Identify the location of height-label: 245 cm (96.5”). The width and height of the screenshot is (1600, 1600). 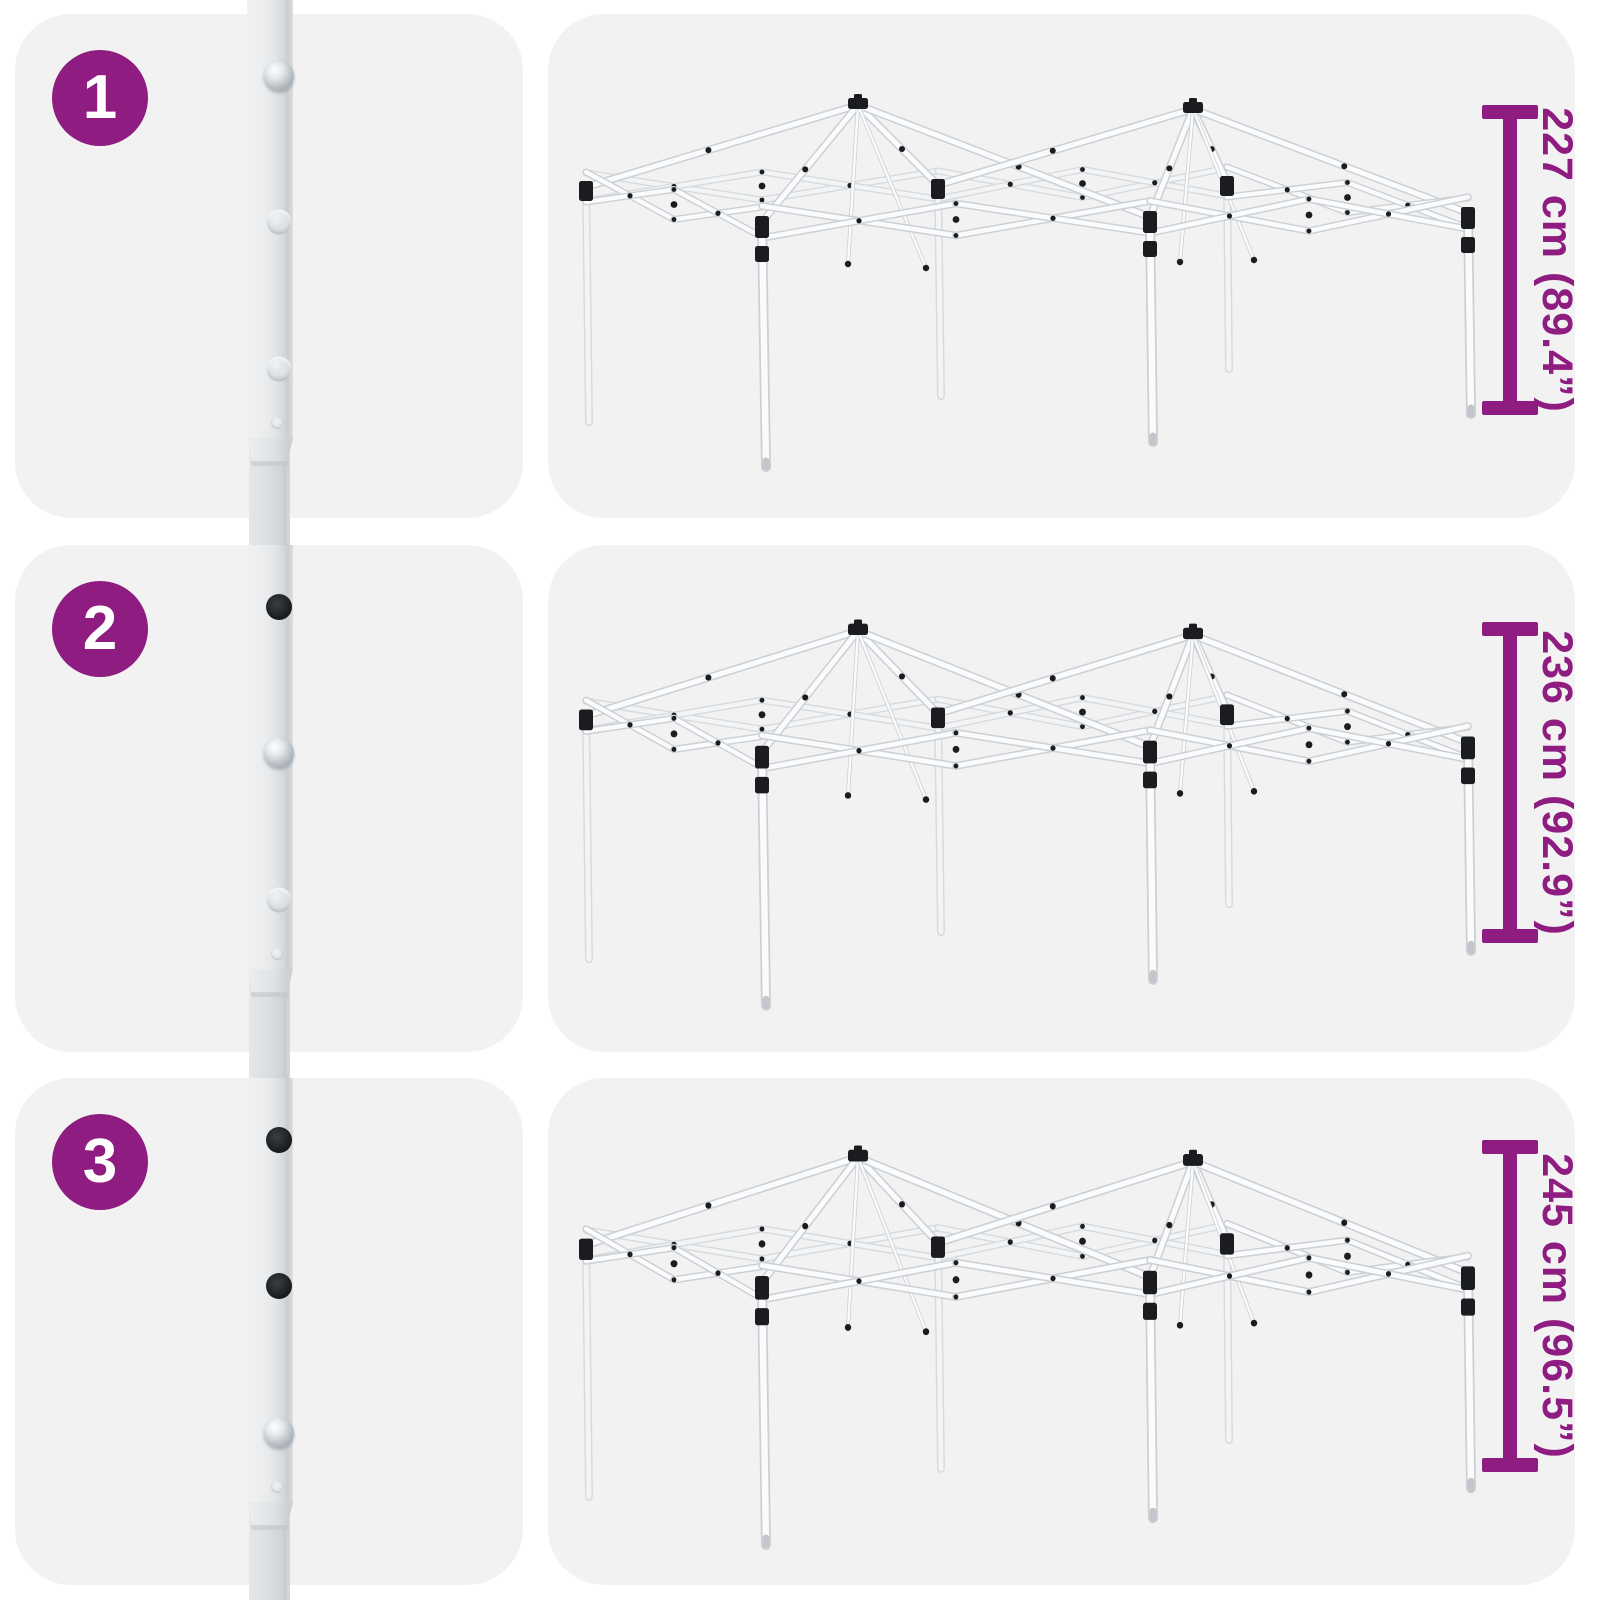
(1557, 1306).